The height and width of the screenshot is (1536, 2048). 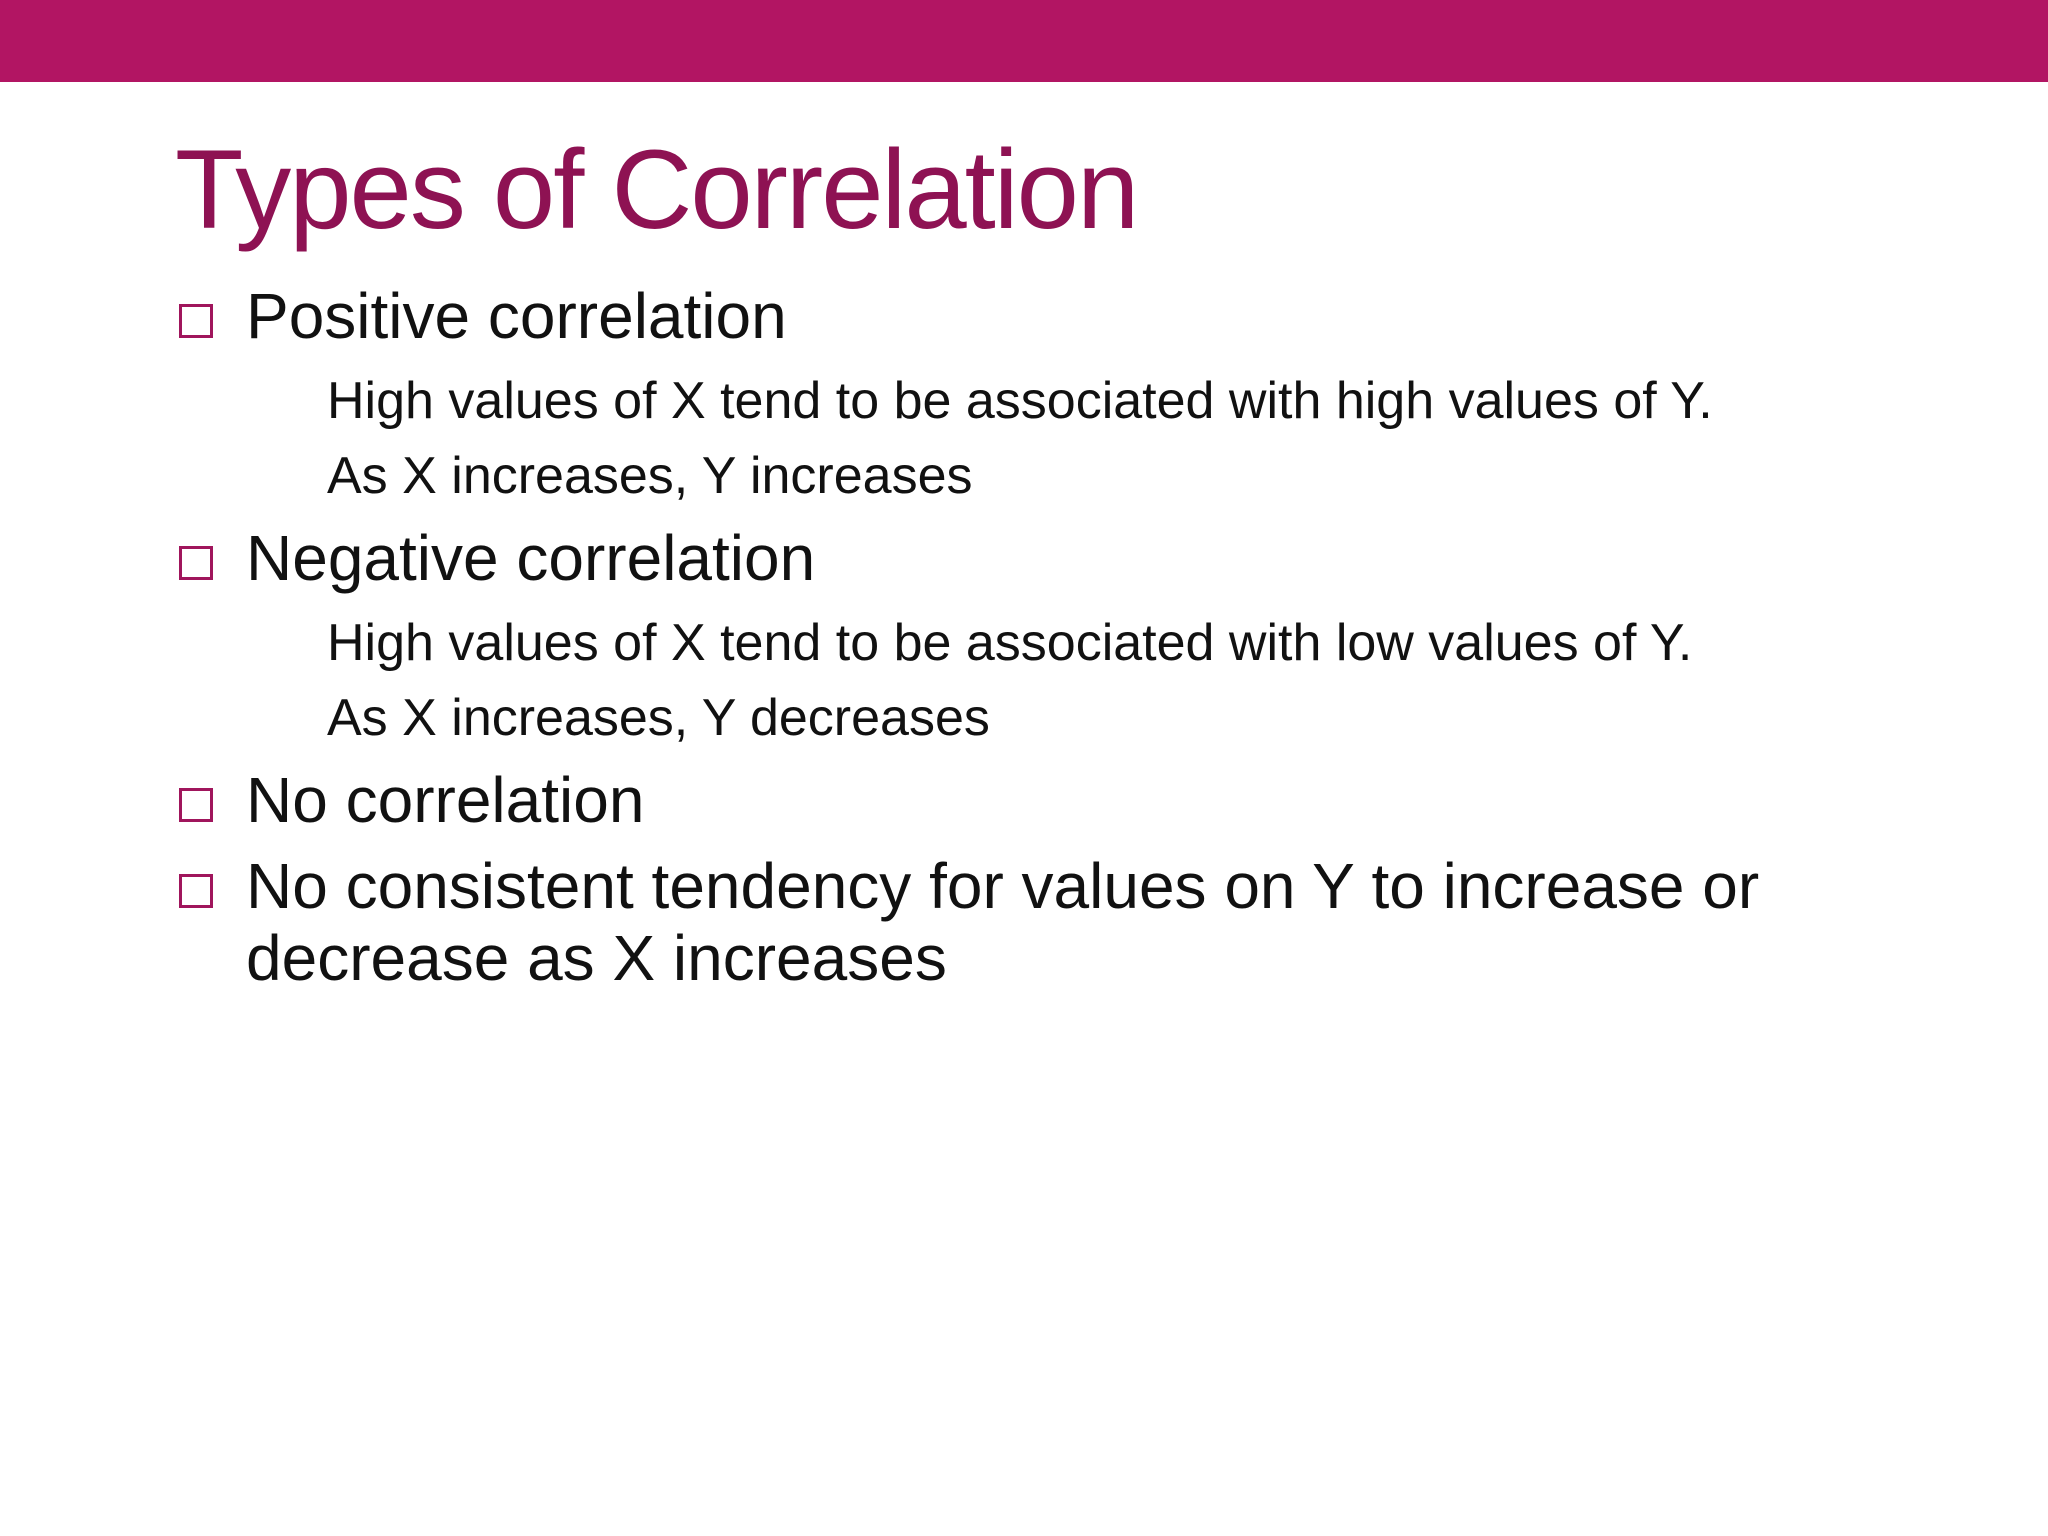 I want to click on top-accent-bar, so click(x=1024, y=41).